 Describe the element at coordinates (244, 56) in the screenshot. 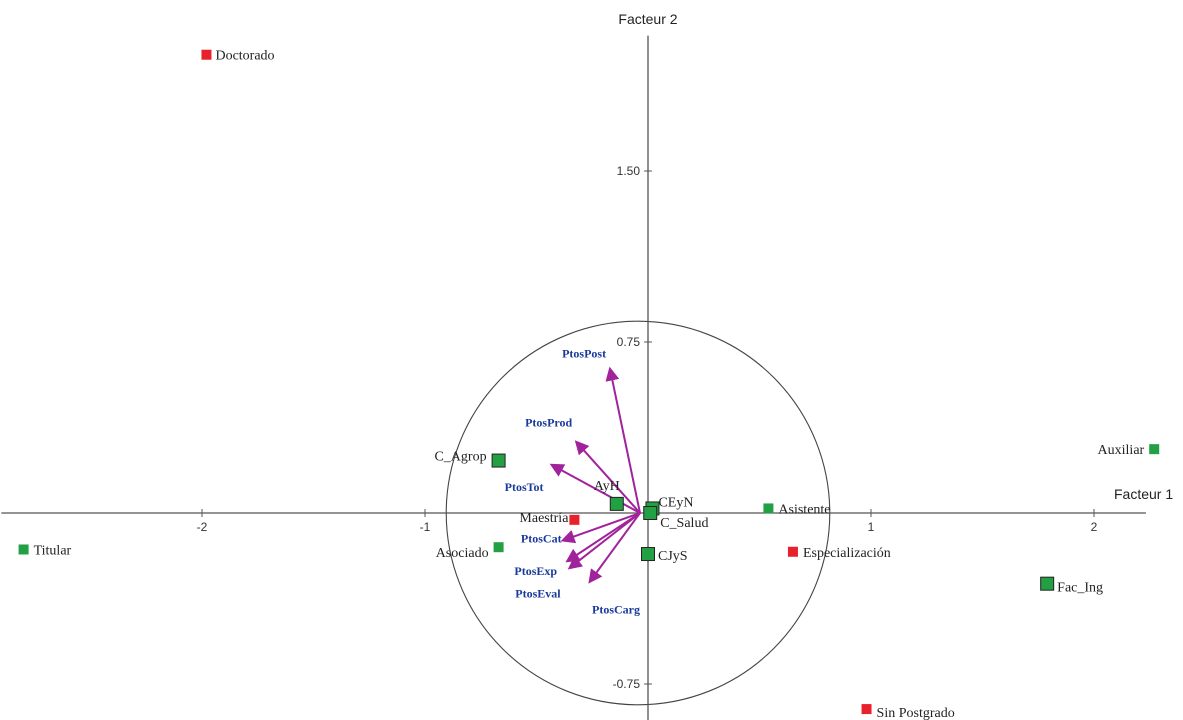

I see `modality-point-label: Doctorado` at that location.